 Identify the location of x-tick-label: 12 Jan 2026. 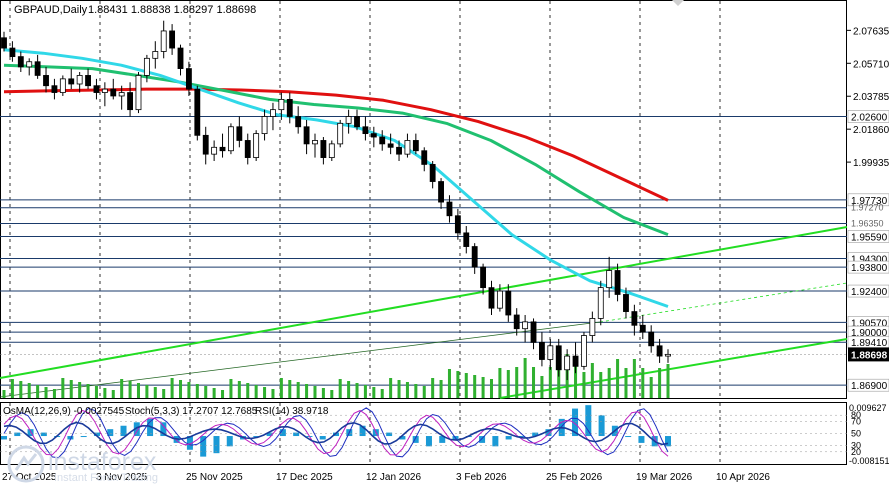
(393, 477).